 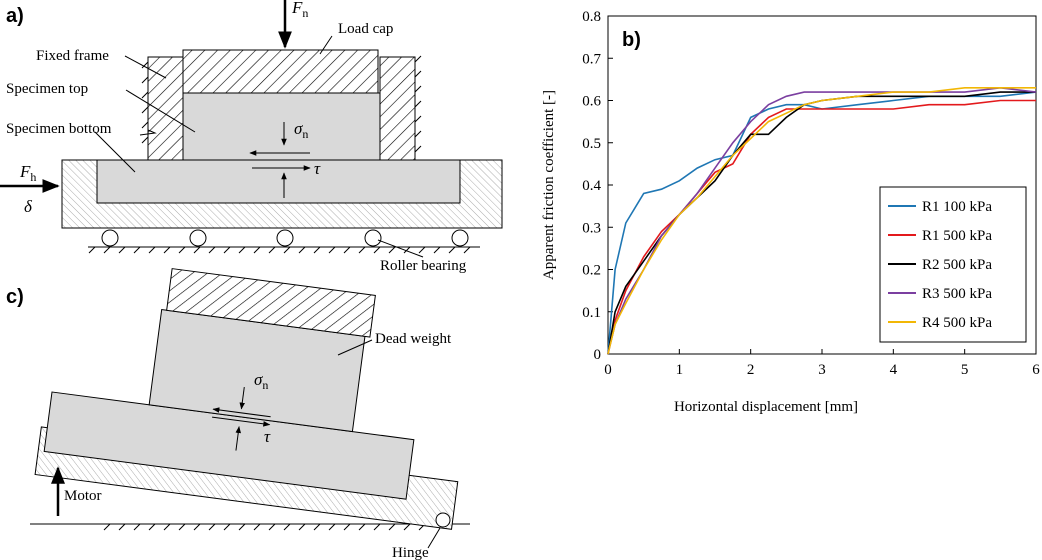 What do you see at coordinates (591, 228) in the screenshot?
I see `y-tick-label: 0.3` at bounding box center [591, 228].